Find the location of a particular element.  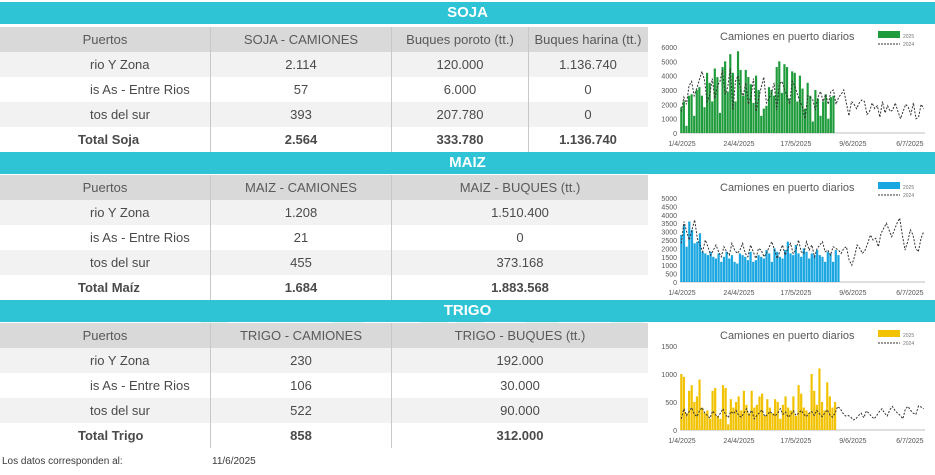

header-soja-camiones: SOJA - CAMIONES is located at coordinates (301, 39).